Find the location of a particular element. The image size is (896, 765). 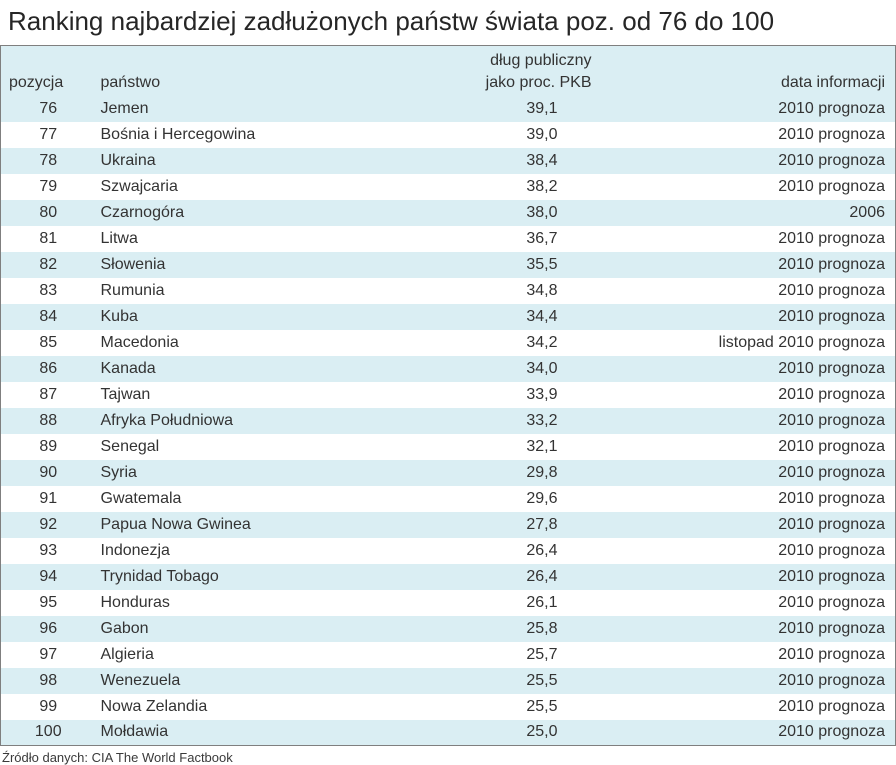

country-cell: Indonezja is located at coordinates (135, 550).